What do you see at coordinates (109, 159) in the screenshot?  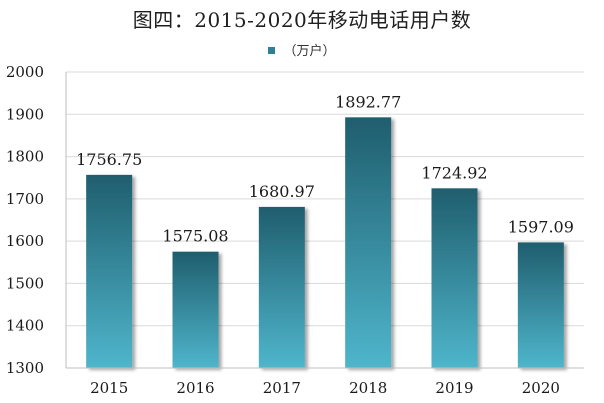 I see `data-label: 1756.75` at bounding box center [109, 159].